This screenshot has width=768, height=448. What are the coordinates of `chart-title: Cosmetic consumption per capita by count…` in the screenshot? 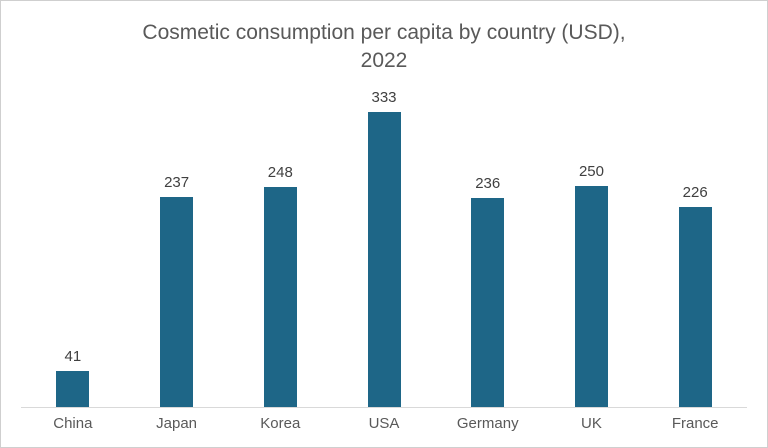 It's located at (384, 47).